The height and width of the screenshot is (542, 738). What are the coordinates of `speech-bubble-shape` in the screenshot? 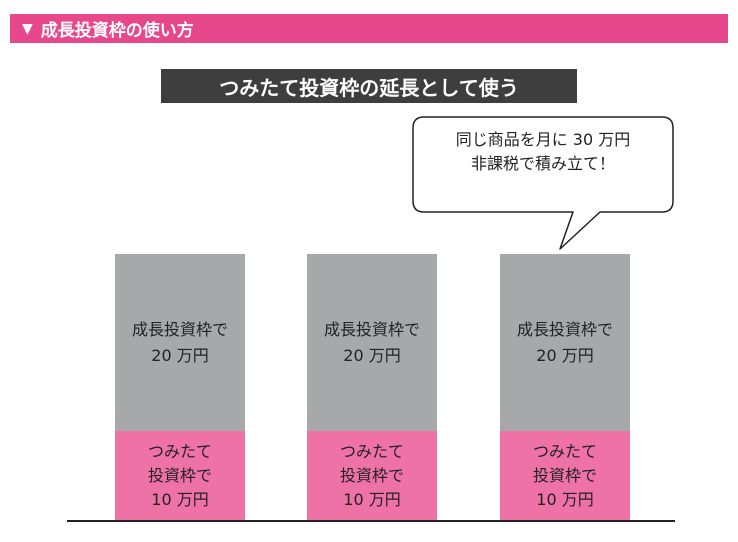 It's located at (543, 183).